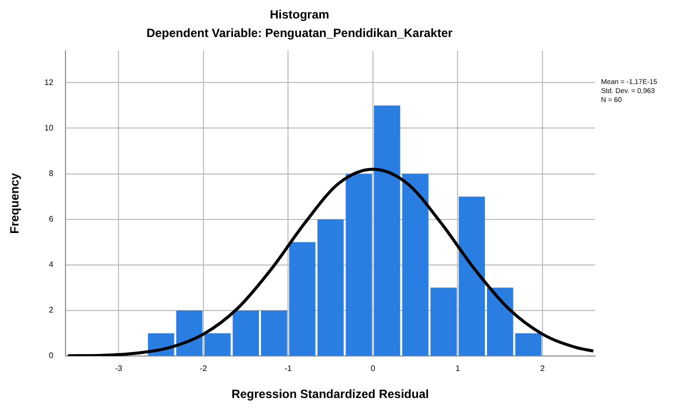 This screenshot has height=410, width=681. Describe the element at coordinates (15, 203) in the screenshot. I see `y-axis-title: Frequency` at that location.